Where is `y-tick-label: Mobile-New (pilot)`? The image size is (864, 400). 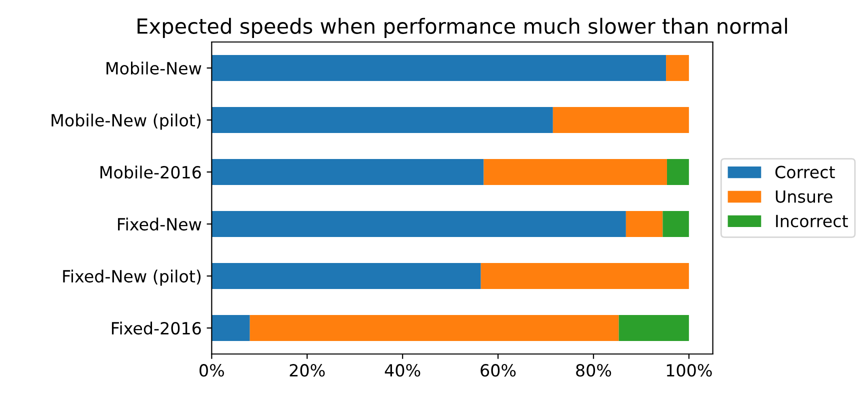
y-tick-label: Mobile-New (pilot) is located at coordinates (126, 122).